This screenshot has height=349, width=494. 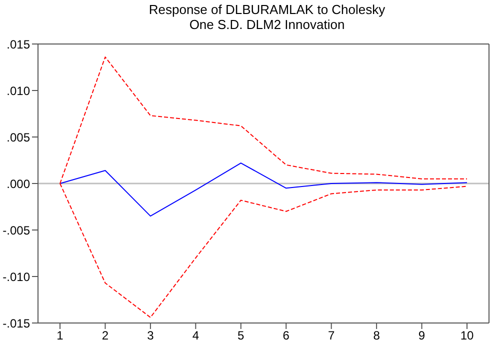 What do you see at coordinates (376, 335) in the screenshot?
I see `x-tick-label: 8` at bounding box center [376, 335].